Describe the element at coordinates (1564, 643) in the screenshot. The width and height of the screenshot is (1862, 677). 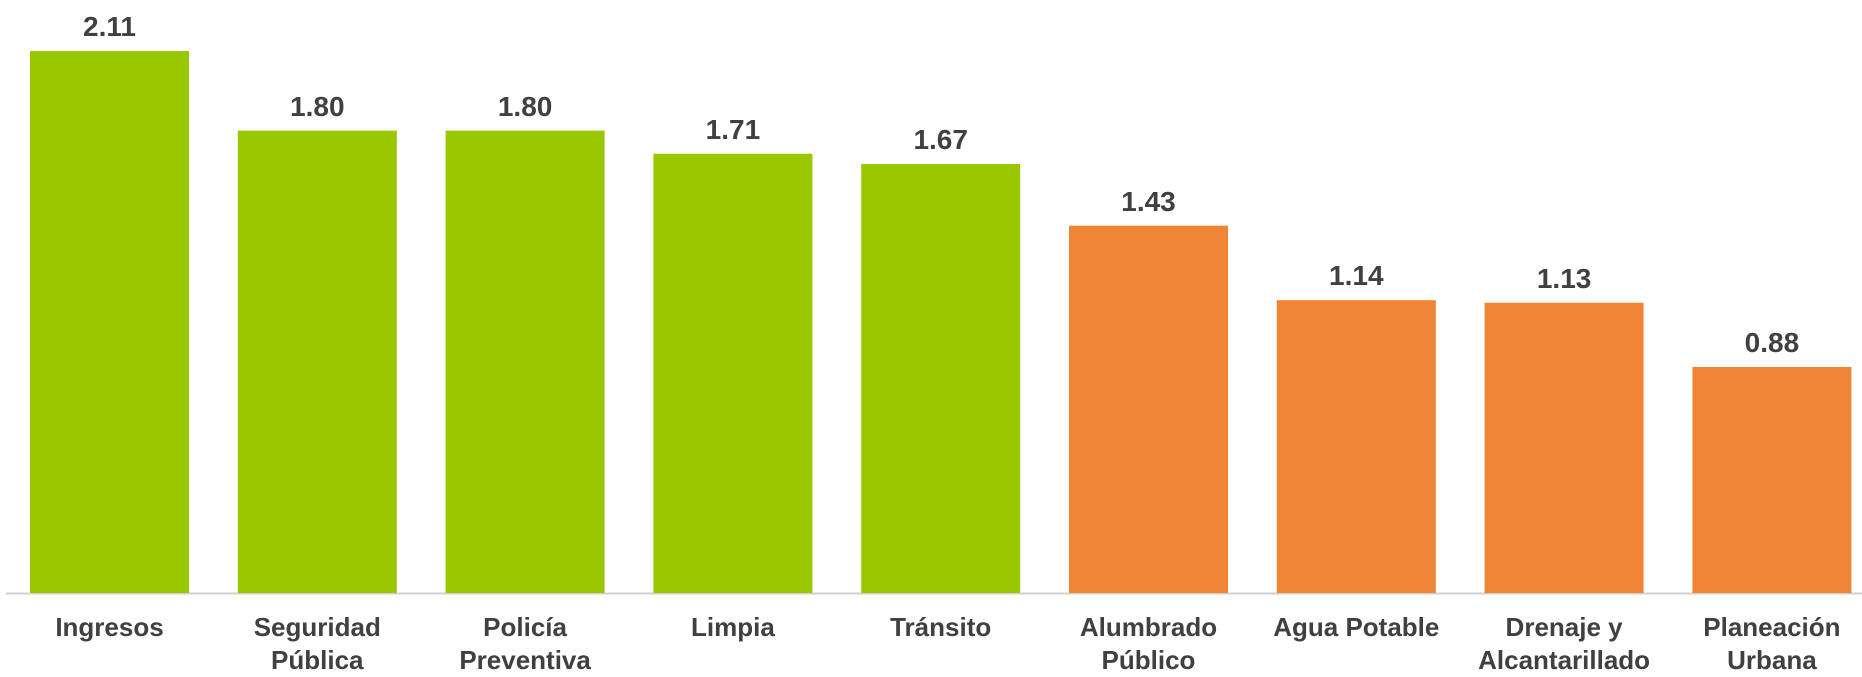
I see `x-tick-label: Drenaje y Alcantarillado` at that location.